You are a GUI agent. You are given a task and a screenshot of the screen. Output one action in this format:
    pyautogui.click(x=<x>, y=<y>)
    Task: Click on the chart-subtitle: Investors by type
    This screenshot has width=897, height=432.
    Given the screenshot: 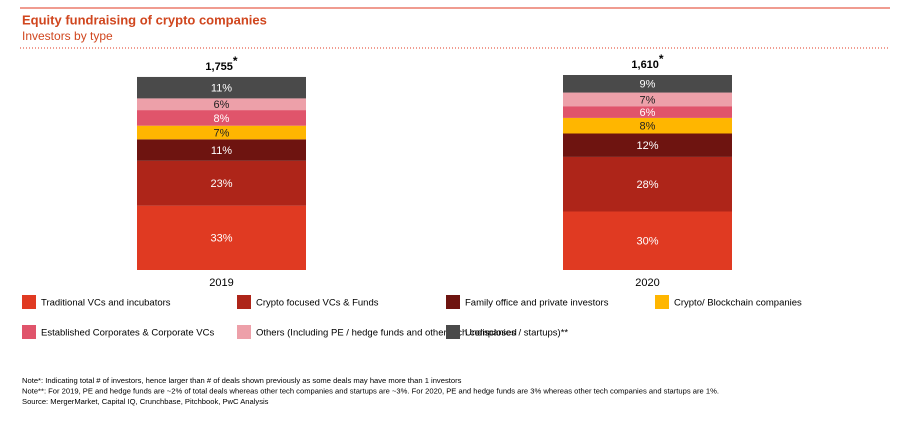 What is the action you would take?
    pyautogui.click(x=67, y=36)
    